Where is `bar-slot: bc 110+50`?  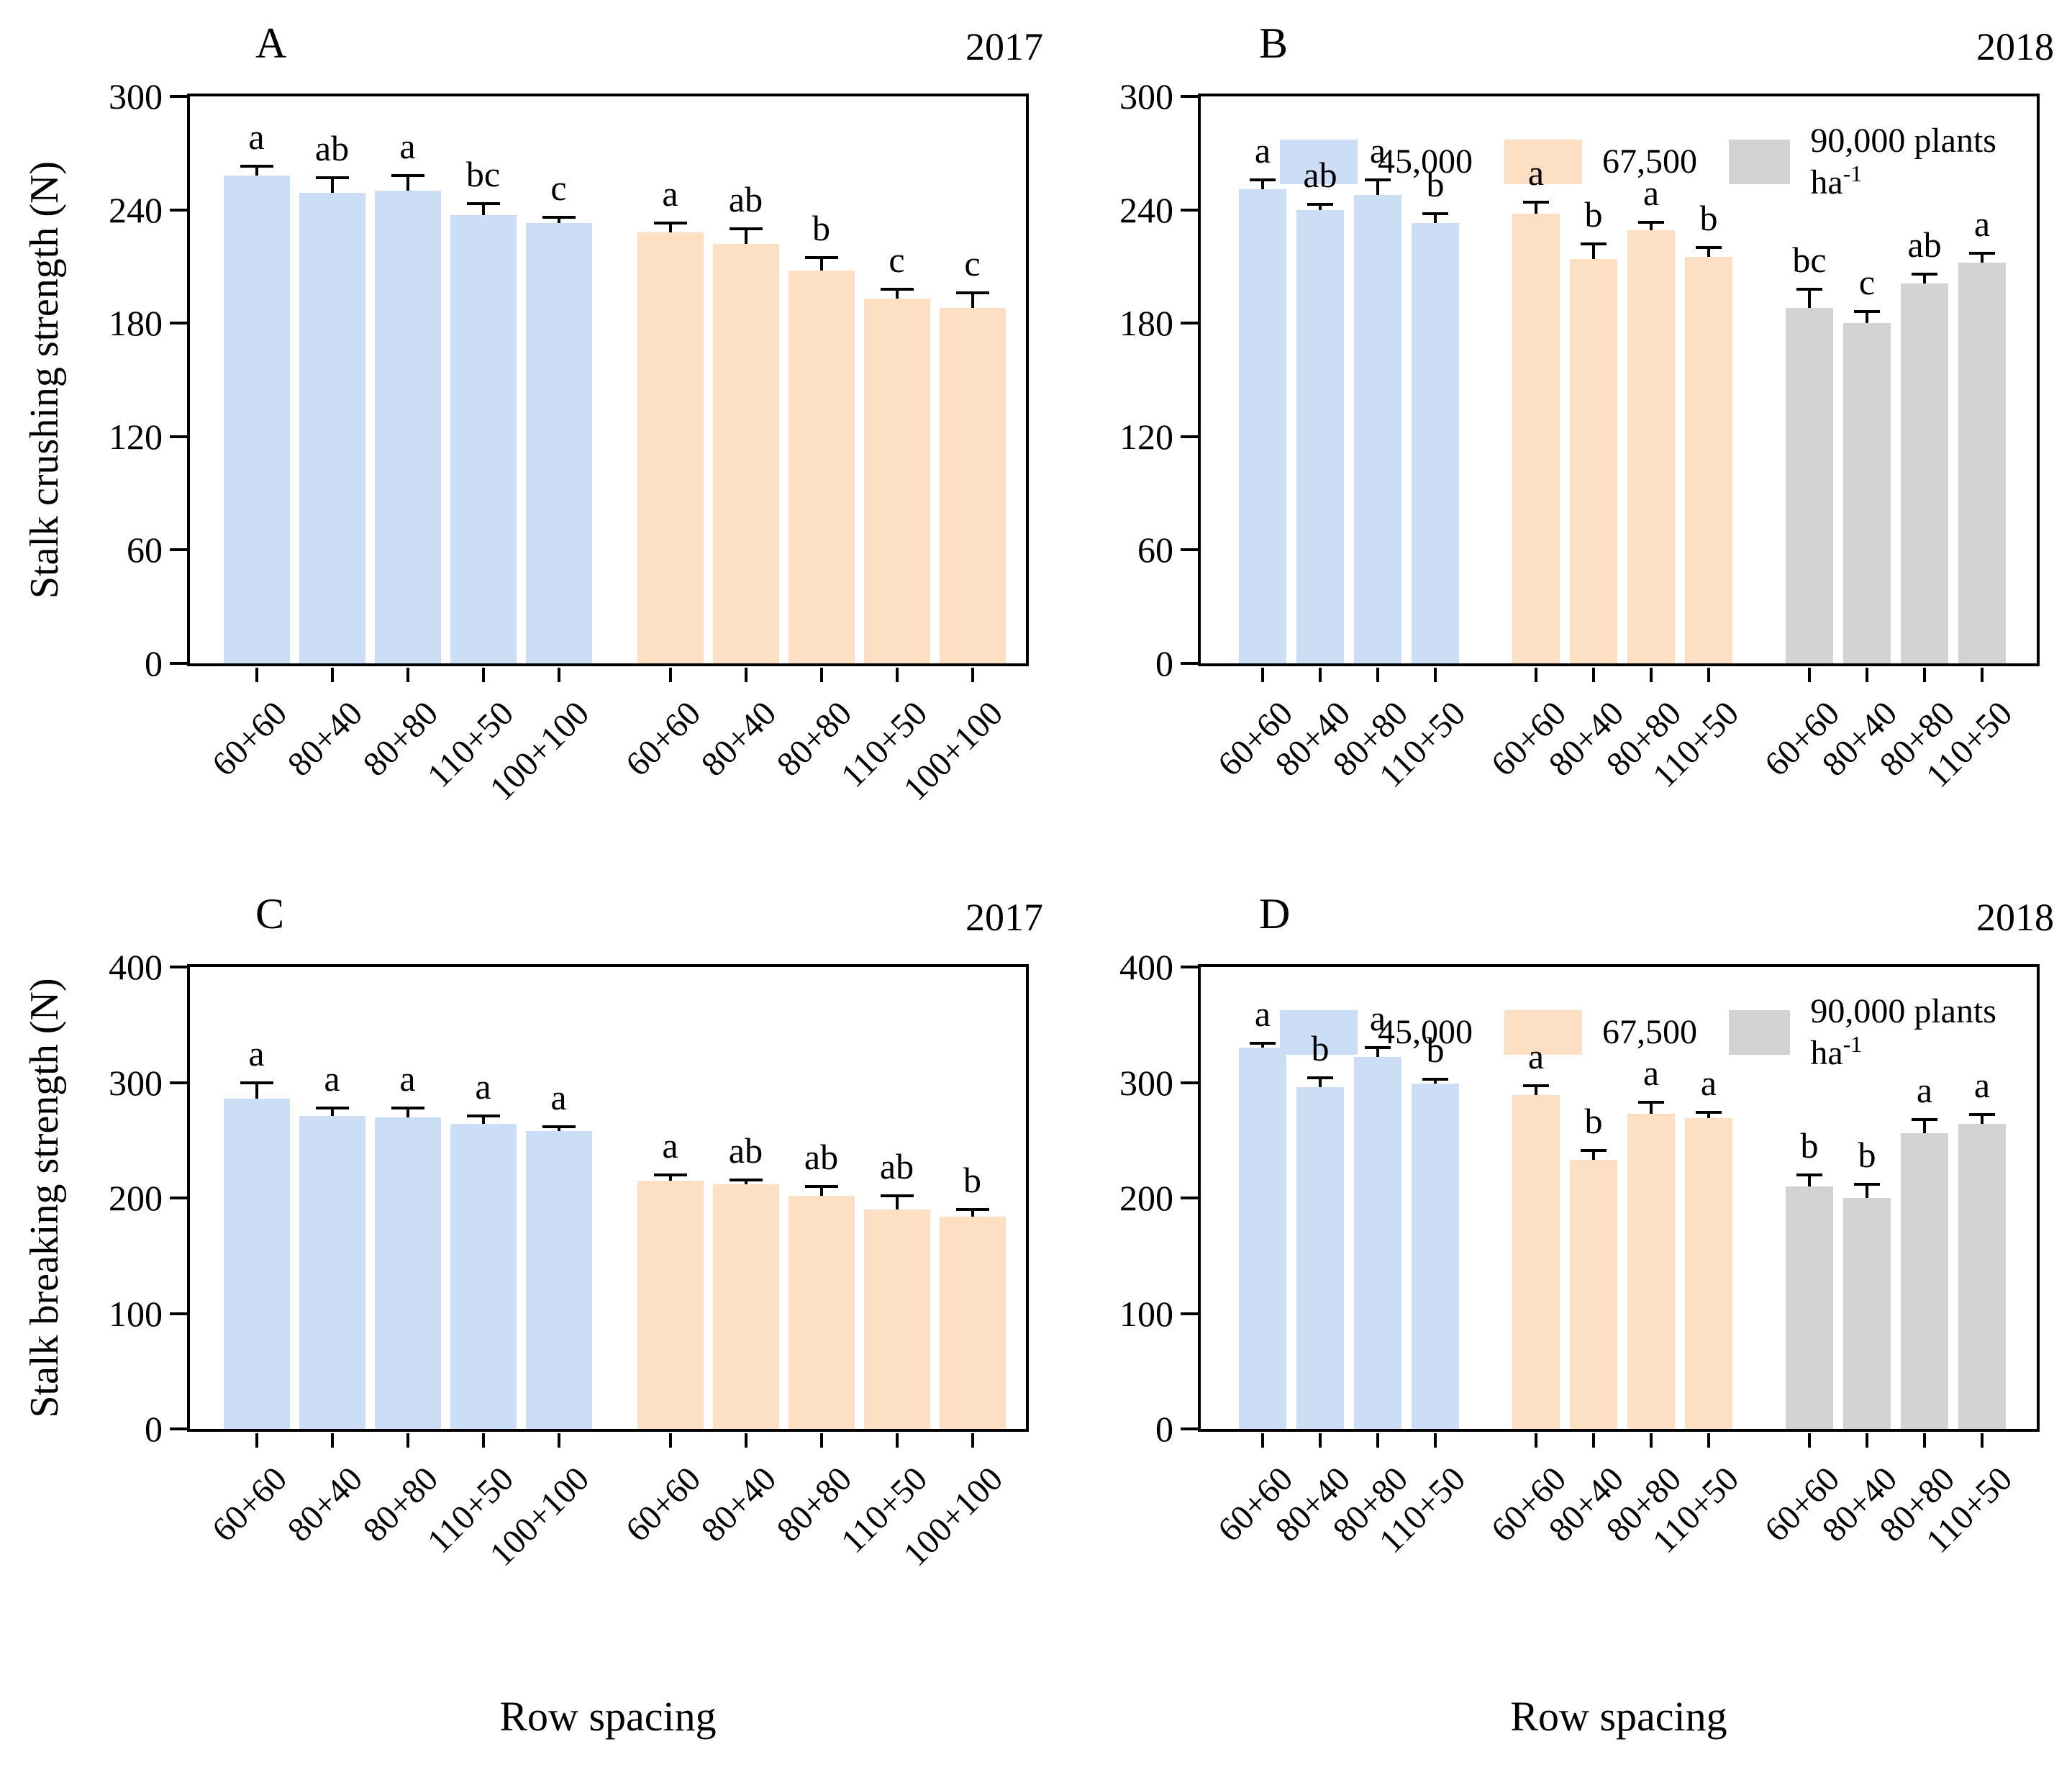
bar-slot: bc 110+50 is located at coordinates (470, 445).